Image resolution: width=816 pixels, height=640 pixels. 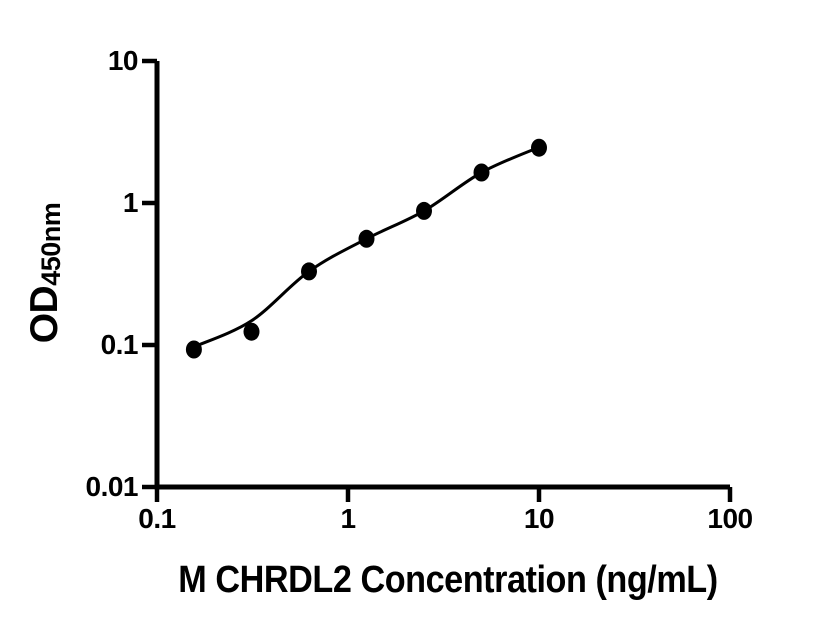 I want to click on y-axis-title: OD 450nm, so click(x=49, y=273).